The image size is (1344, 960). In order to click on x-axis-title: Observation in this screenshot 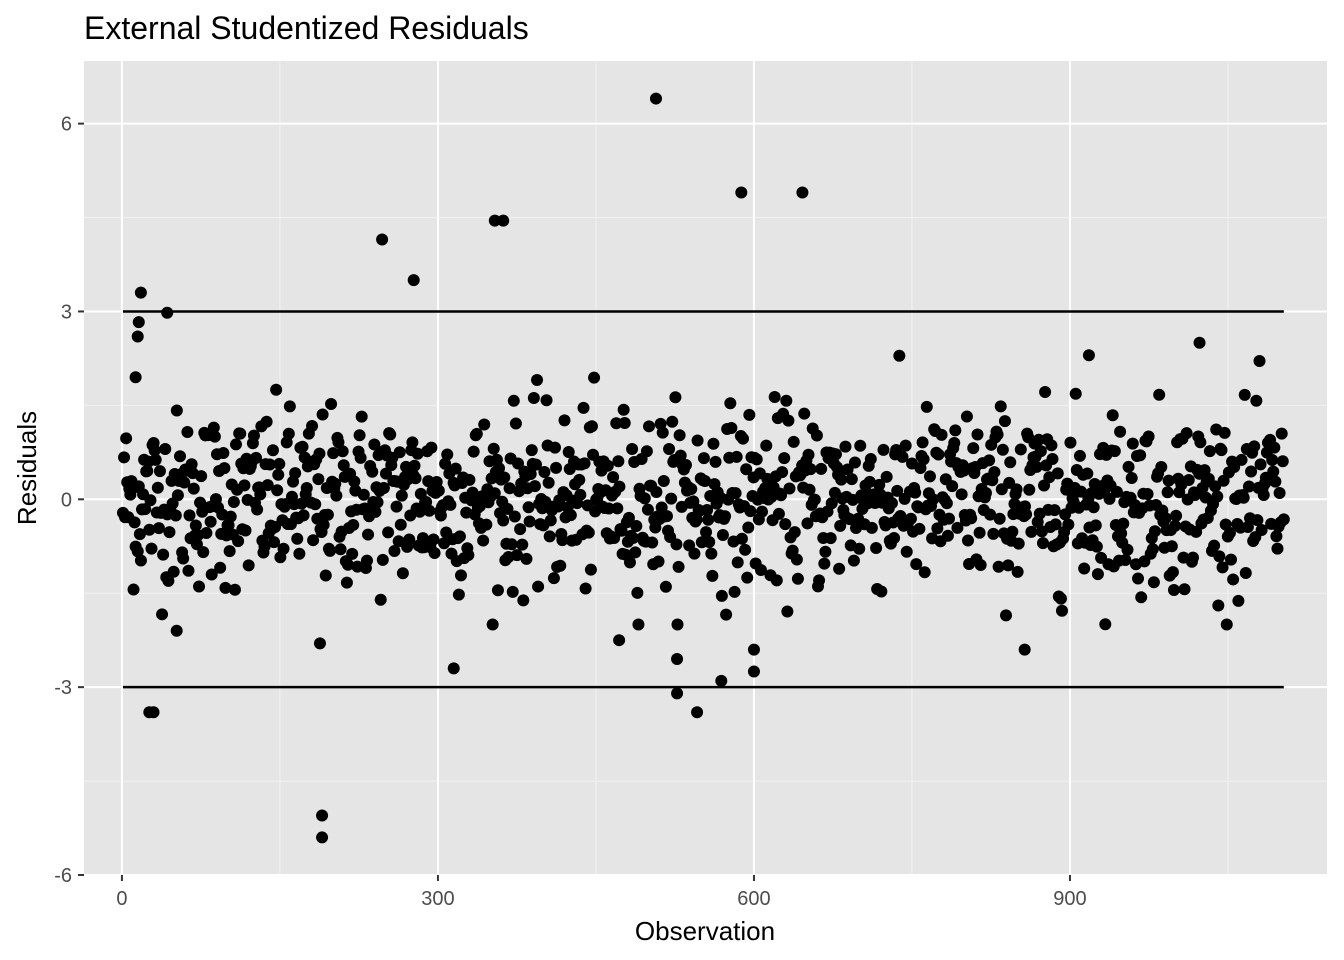, I will do `click(705, 931)`.